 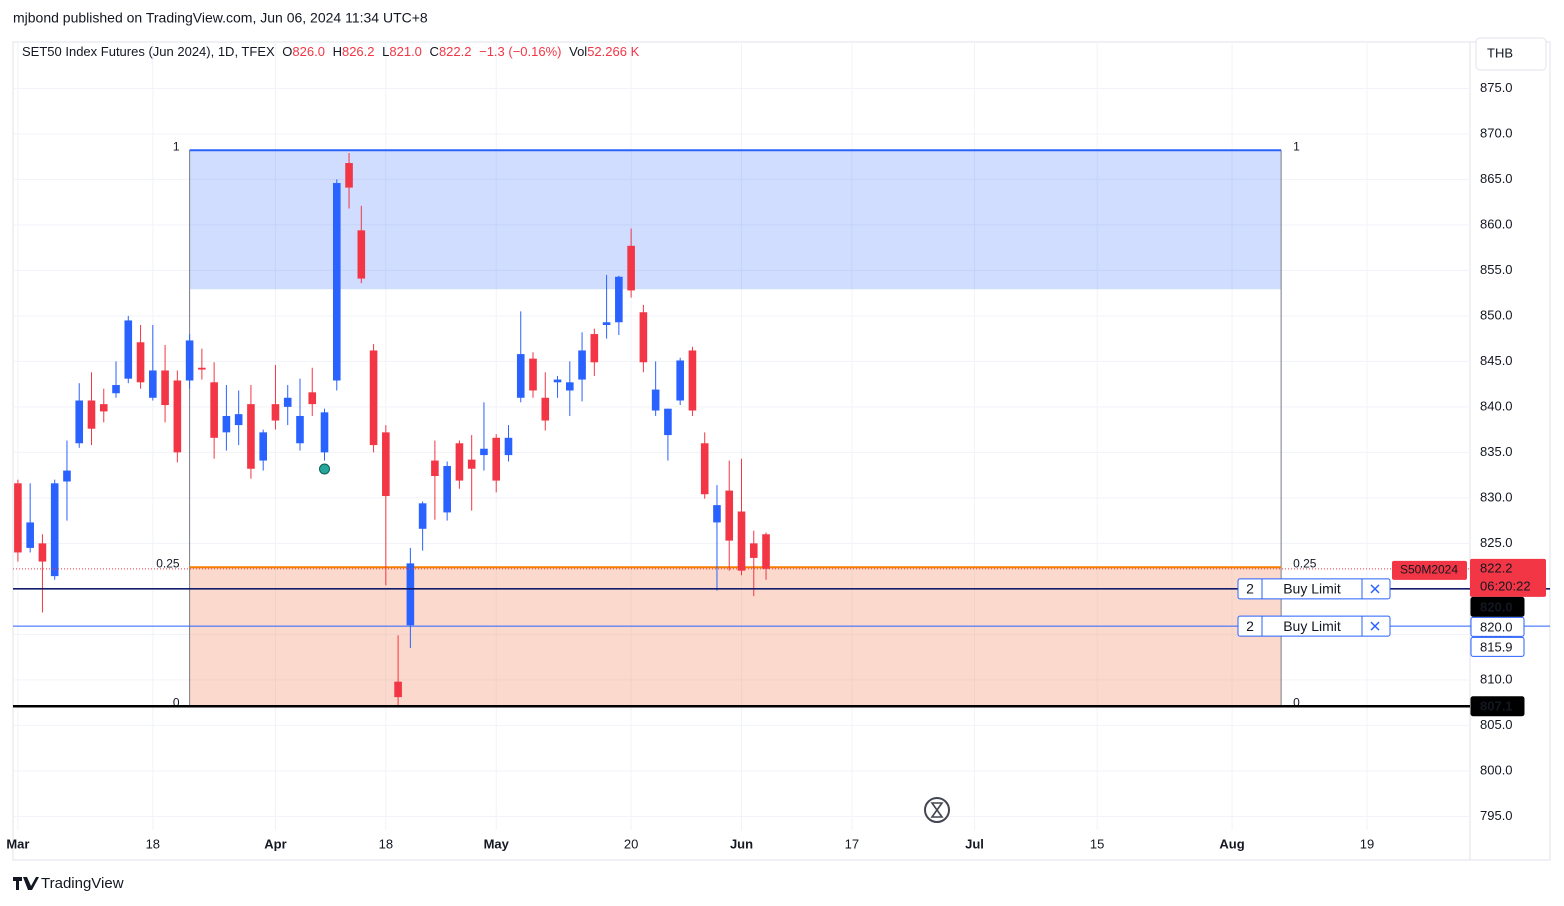 What do you see at coordinates (1496, 223) in the screenshot?
I see `y-tick-label: 860.0` at bounding box center [1496, 223].